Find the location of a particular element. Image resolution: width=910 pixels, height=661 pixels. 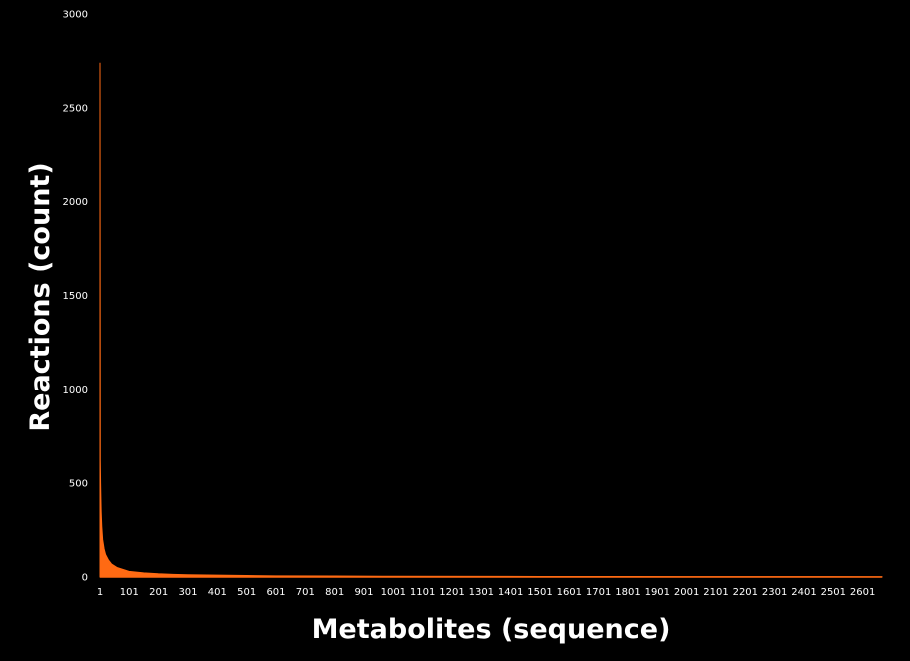

x-tick-label: 101 is located at coordinates (129, 592).